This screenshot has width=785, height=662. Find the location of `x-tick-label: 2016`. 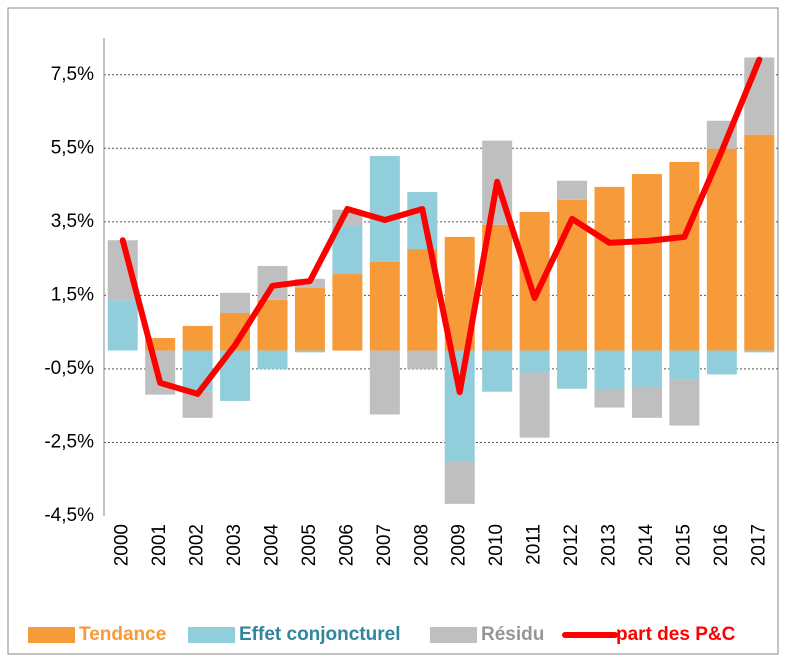

x-tick-label: 2016 is located at coordinates (721, 545).